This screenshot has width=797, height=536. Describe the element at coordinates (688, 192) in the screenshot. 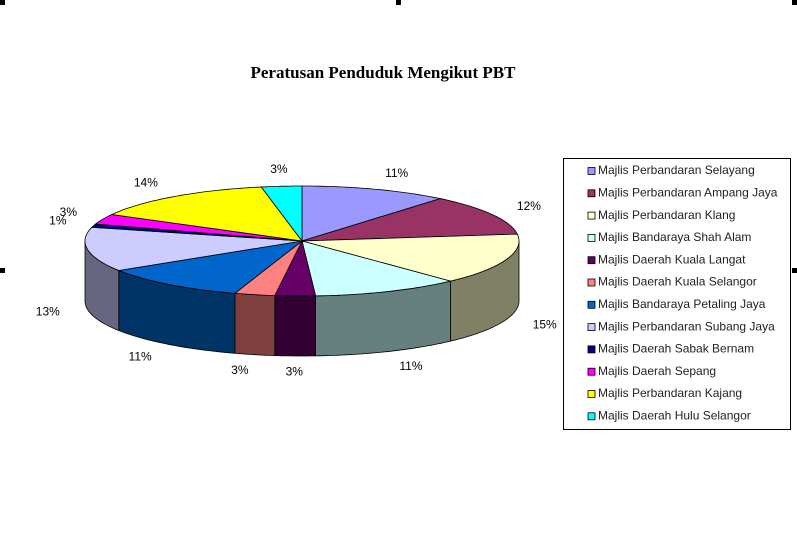

I see `legend-label: Majlis Perbandaran Ampang Jaya` at that location.